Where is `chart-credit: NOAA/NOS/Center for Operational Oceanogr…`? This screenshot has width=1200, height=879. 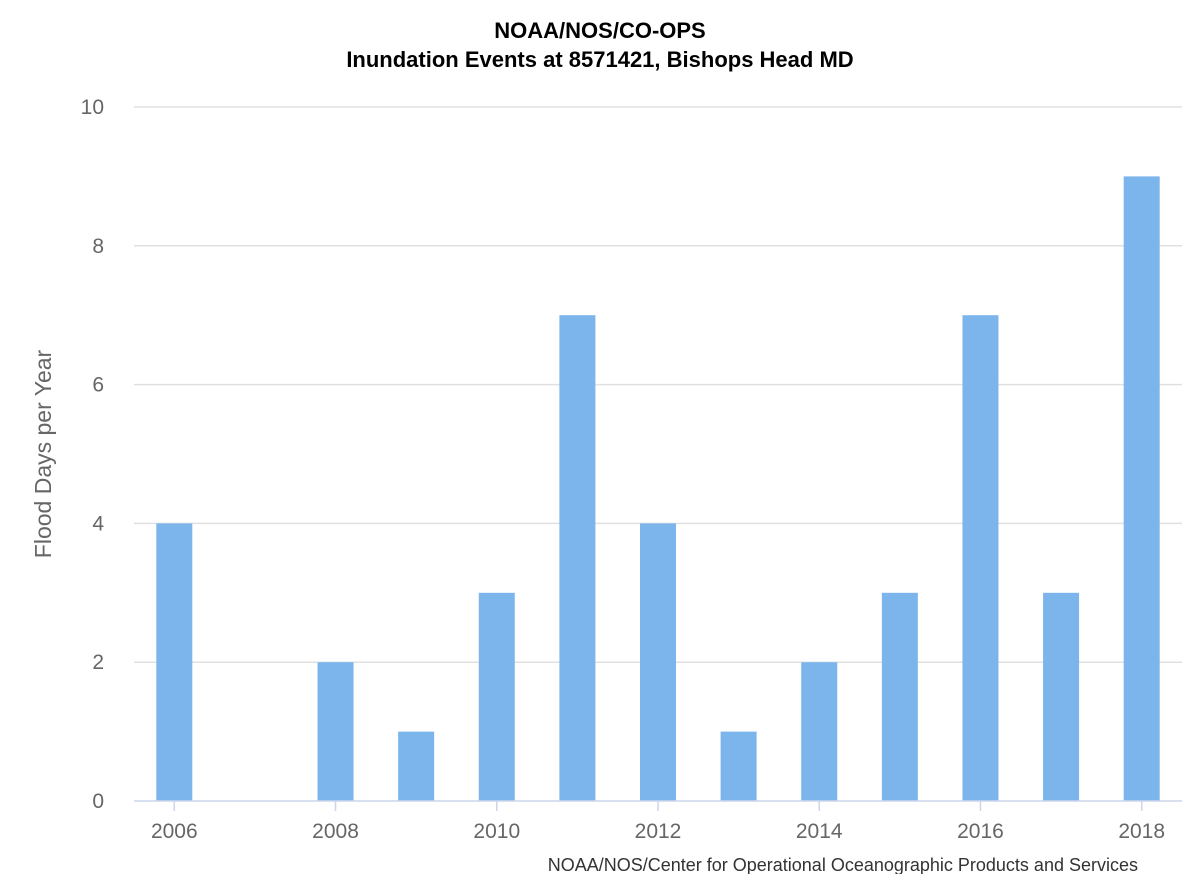
chart-credit: NOAA/NOS/Center for Operational Oceanogr… is located at coordinates (843, 865).